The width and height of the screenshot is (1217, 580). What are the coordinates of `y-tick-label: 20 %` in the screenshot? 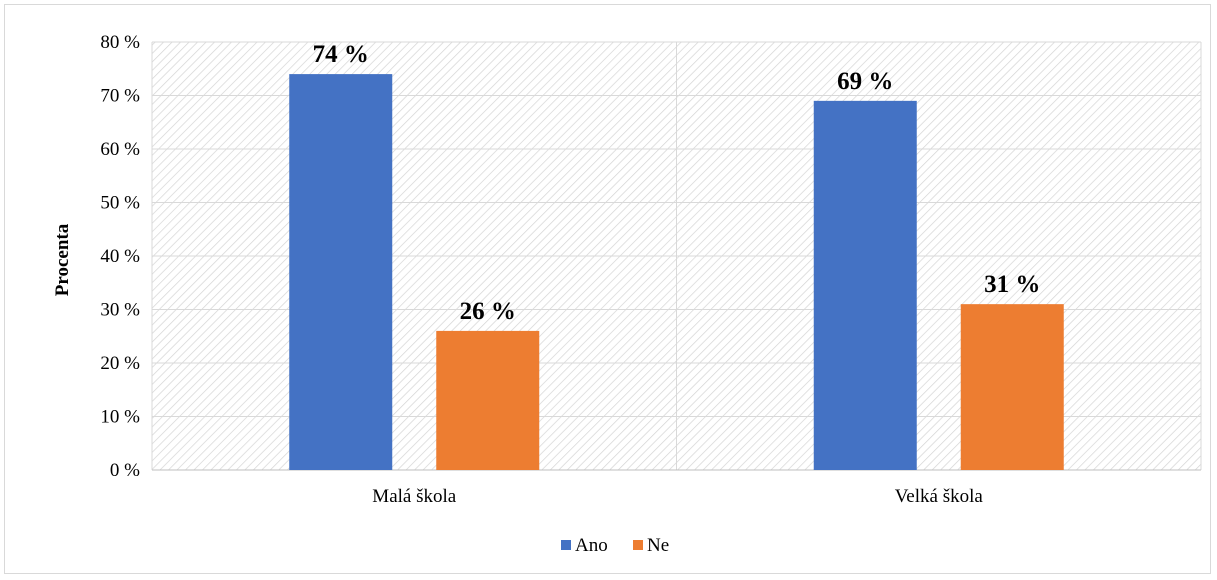 It's located at (120, 363).